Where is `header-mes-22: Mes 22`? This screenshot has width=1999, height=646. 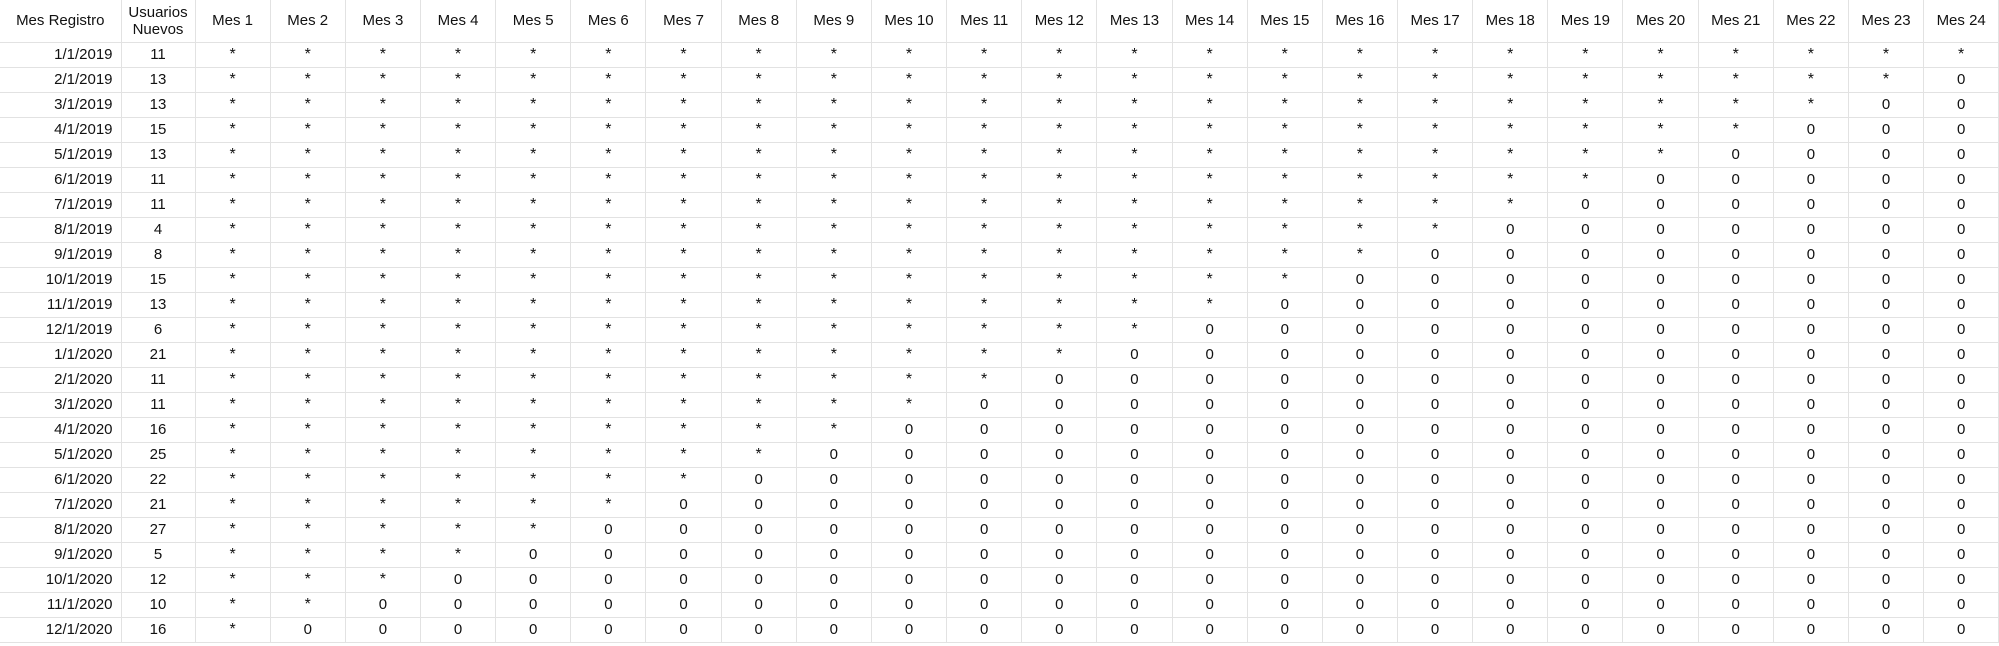
header-mes-22: Mes 22 is located at coordinates (1811, 21).